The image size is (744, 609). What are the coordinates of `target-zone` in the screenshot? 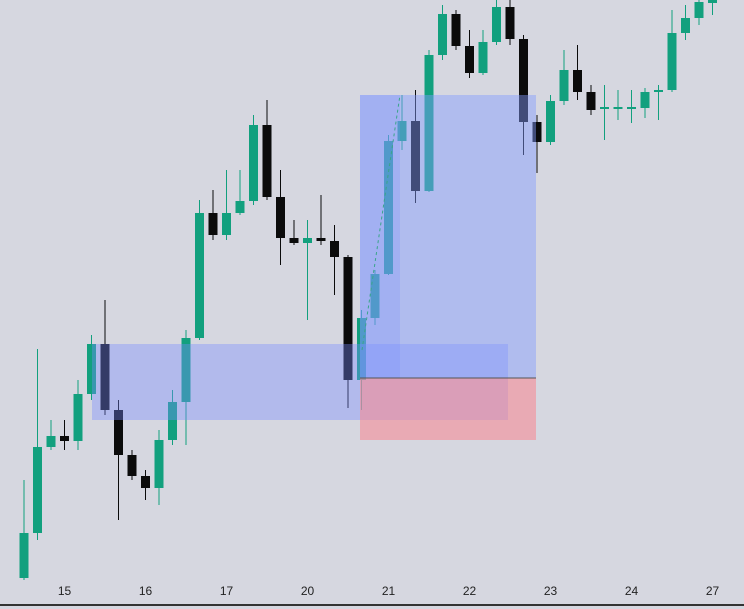 It's located at (448, 236).